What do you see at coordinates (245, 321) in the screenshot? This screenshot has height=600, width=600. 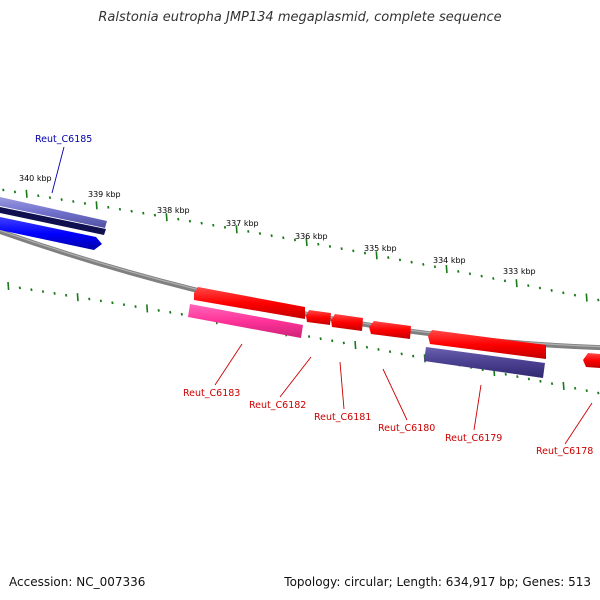 I see `feature-magenta` at bounding box center [245, 321].